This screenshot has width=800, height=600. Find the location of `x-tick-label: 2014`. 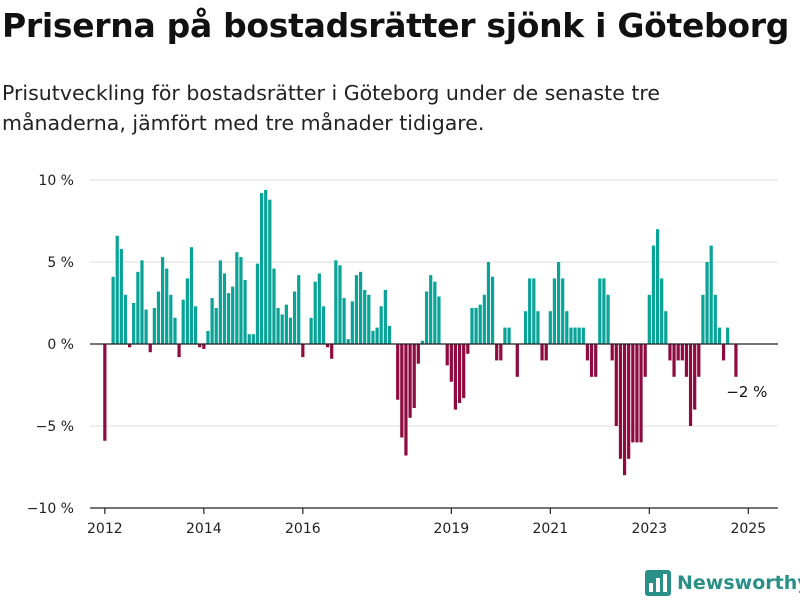

x-tick-label: 2014 is located at coordinates (204, 529).